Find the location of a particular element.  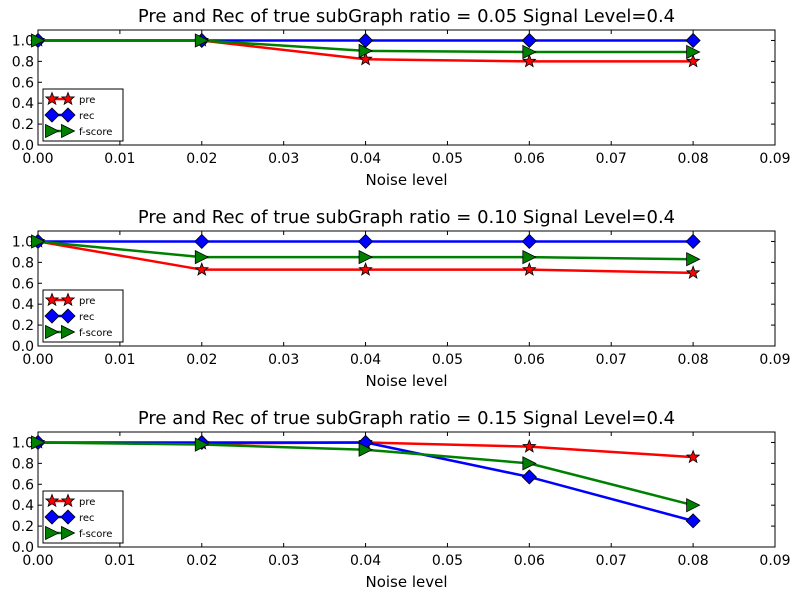

series-rec is located at coordinates (365, 241).